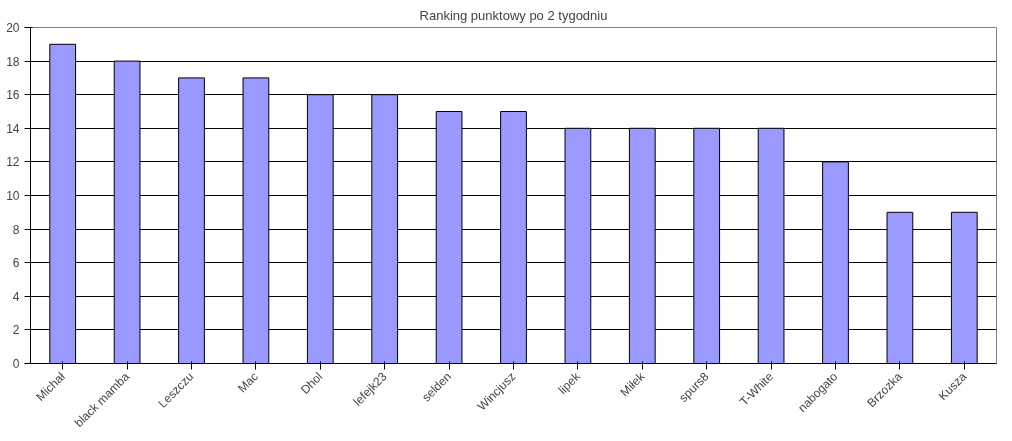  I want to click on y-tick-label: 4, so click(16, 296).